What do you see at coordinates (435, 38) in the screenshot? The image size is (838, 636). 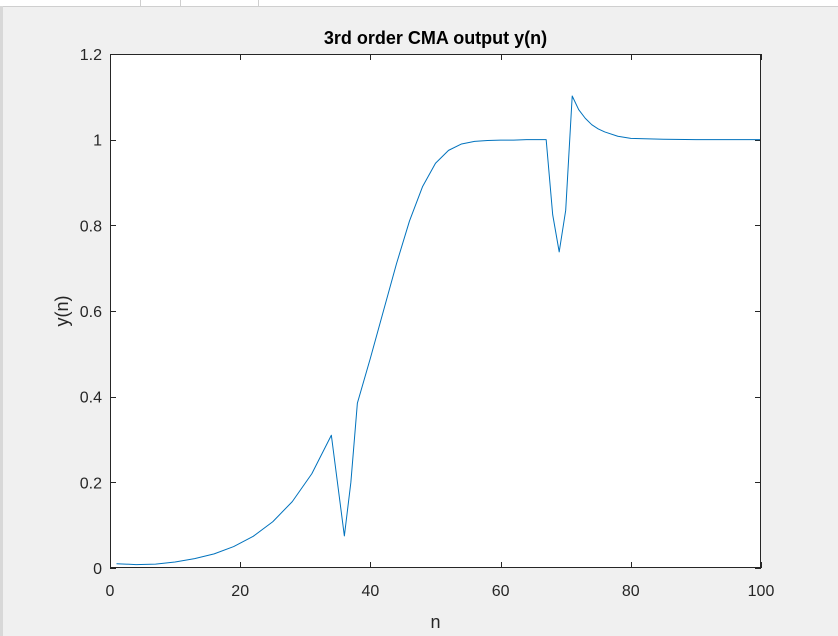 I see `chart-title: 3rd order CMA output y(n)` at bounding box center [435, 38].